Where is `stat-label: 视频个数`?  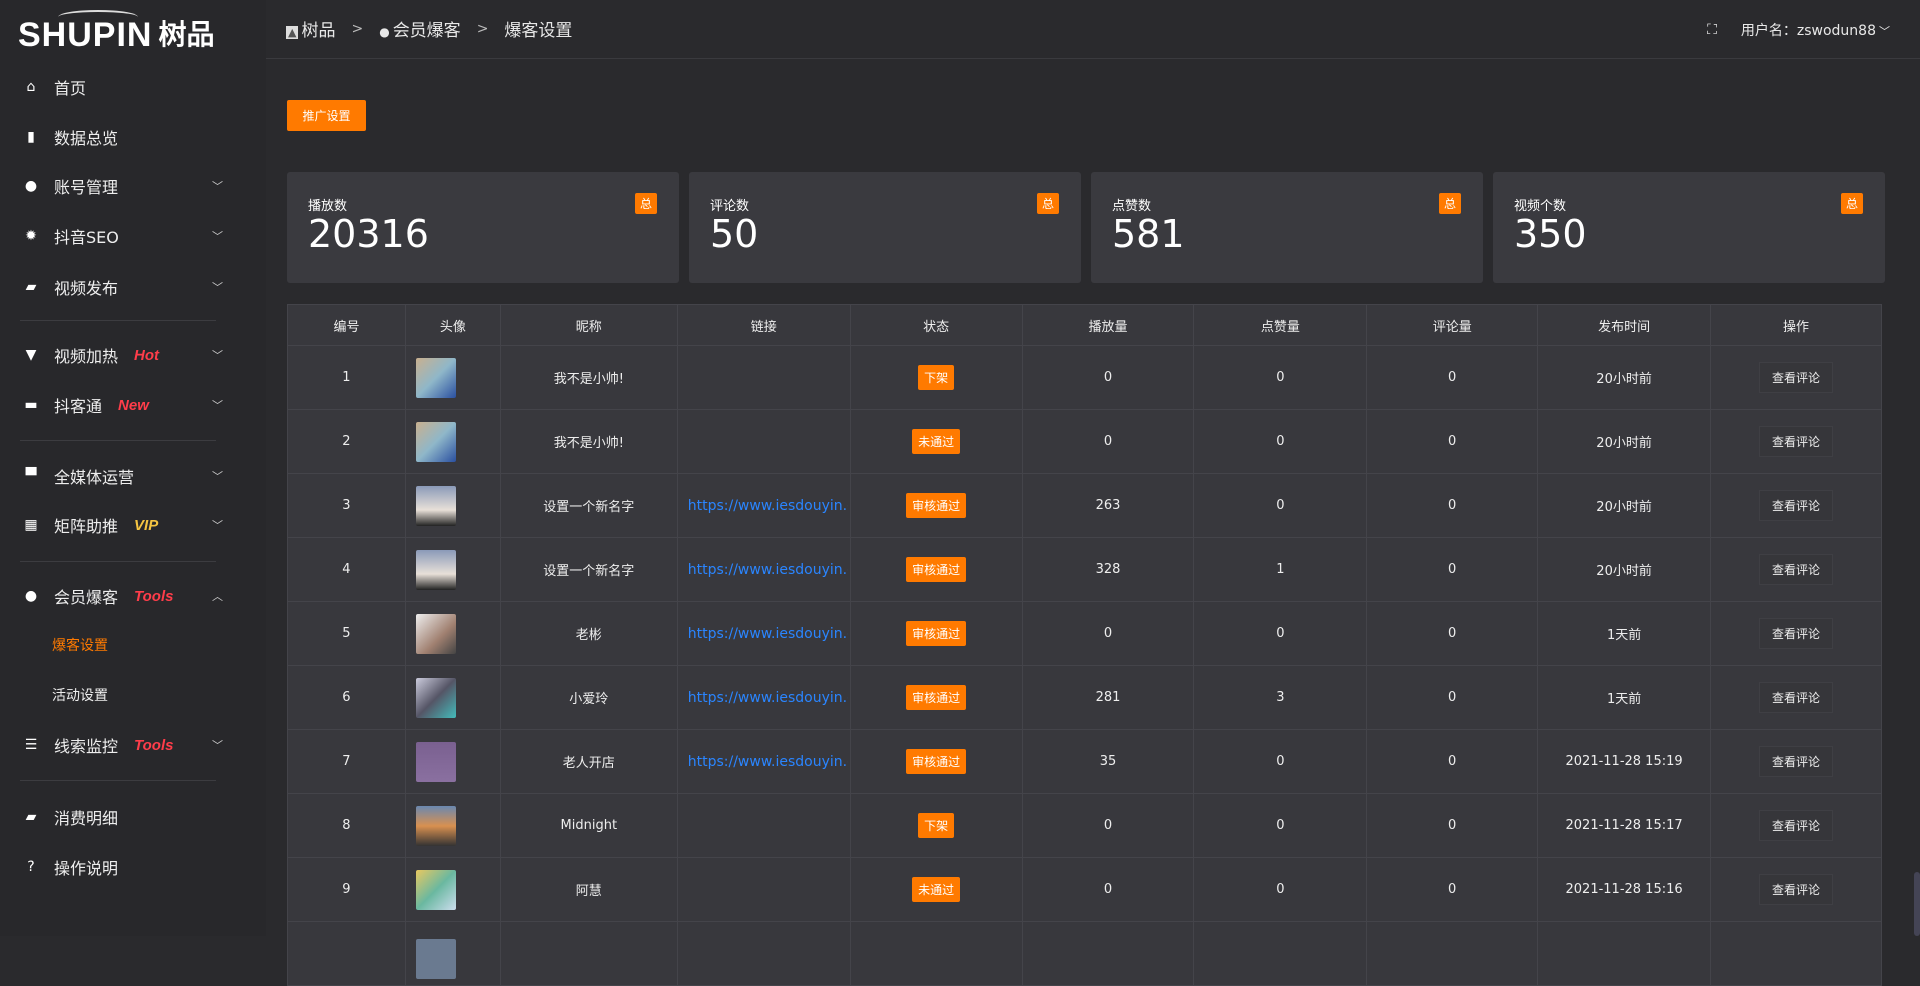 stat-label: 视频个数 is located at coordinates (1540, 206).